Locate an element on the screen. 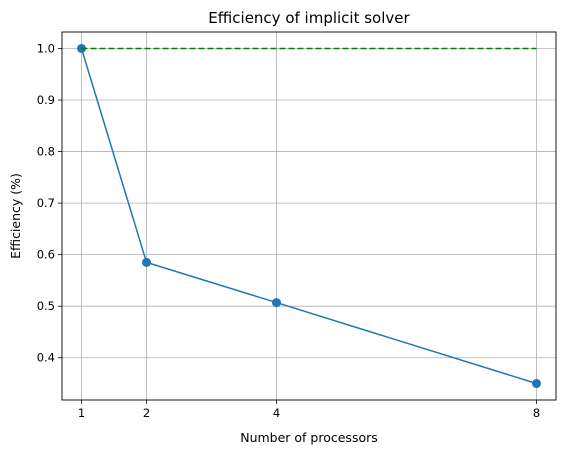 This screenshot has height=455, width=567. y-axis-ticks: 0.4 0.5 0.6 0.7 0.8 0.9 1.0 is located at coordinates (49, 203).